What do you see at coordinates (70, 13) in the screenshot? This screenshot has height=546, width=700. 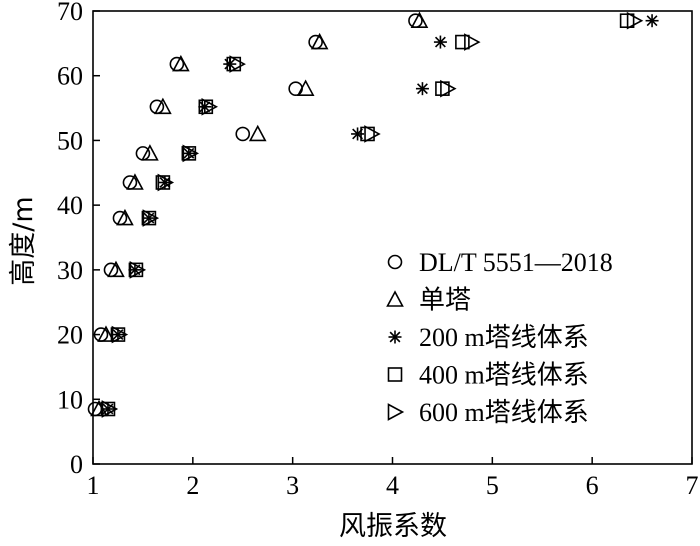 I see `y-tick-label: 70` at bounding box center [70, 13].